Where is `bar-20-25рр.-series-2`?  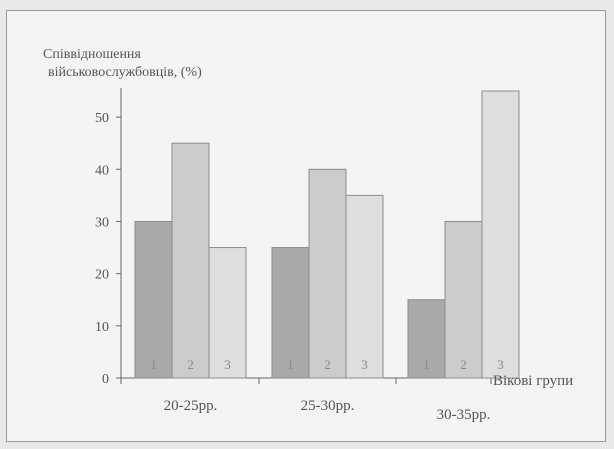
bar-20-25рр.-series-2 is located at coordinates (190, 260).